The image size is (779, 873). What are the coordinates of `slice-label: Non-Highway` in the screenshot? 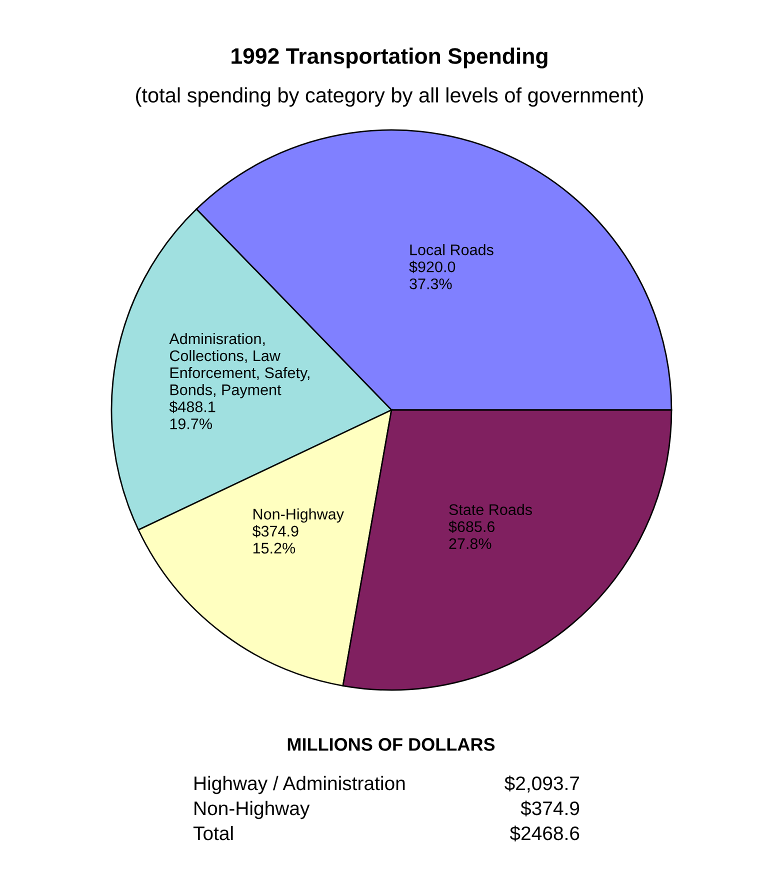 It's located at (299, 515).